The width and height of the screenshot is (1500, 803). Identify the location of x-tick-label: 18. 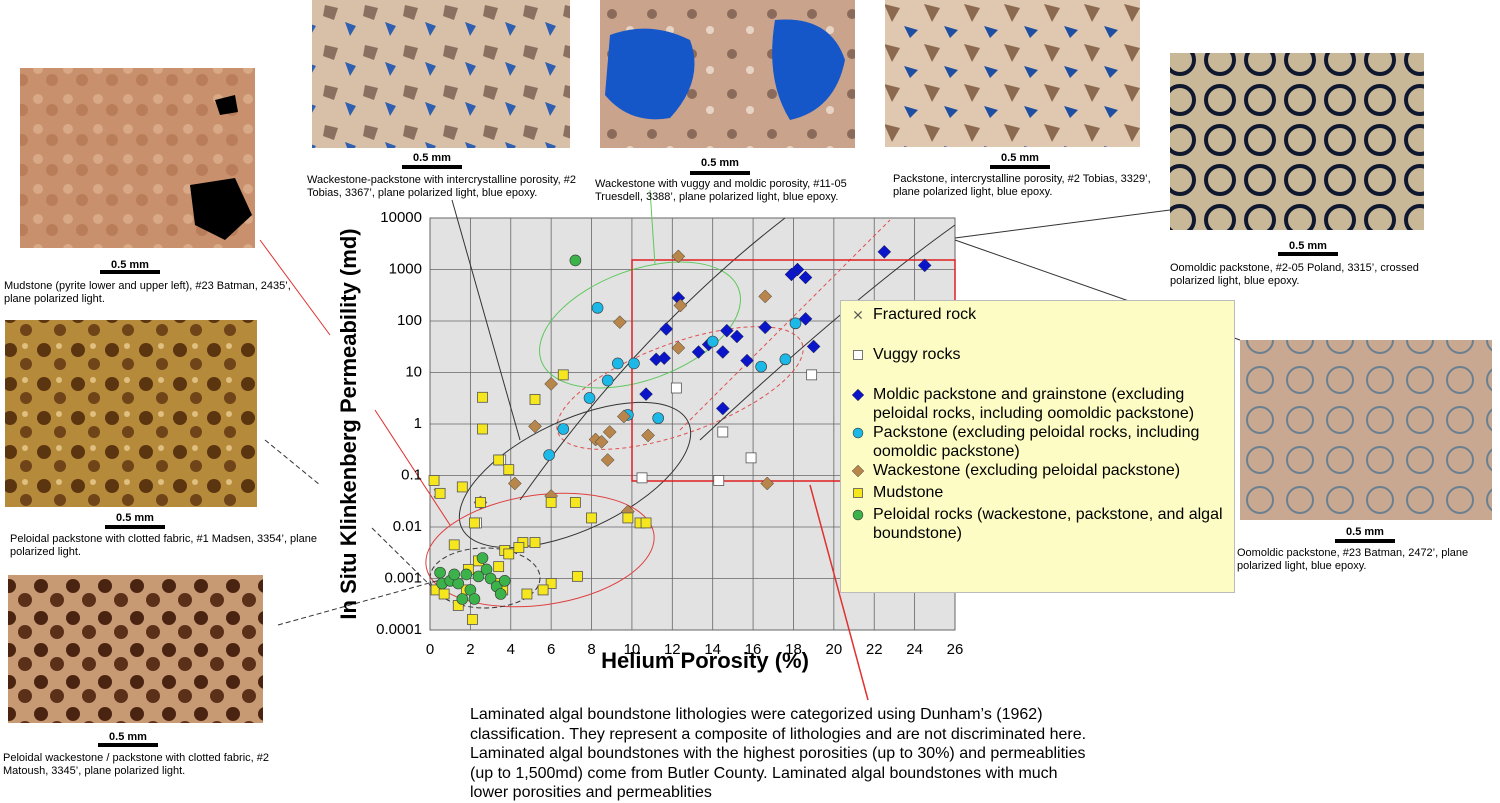
(793, 649).